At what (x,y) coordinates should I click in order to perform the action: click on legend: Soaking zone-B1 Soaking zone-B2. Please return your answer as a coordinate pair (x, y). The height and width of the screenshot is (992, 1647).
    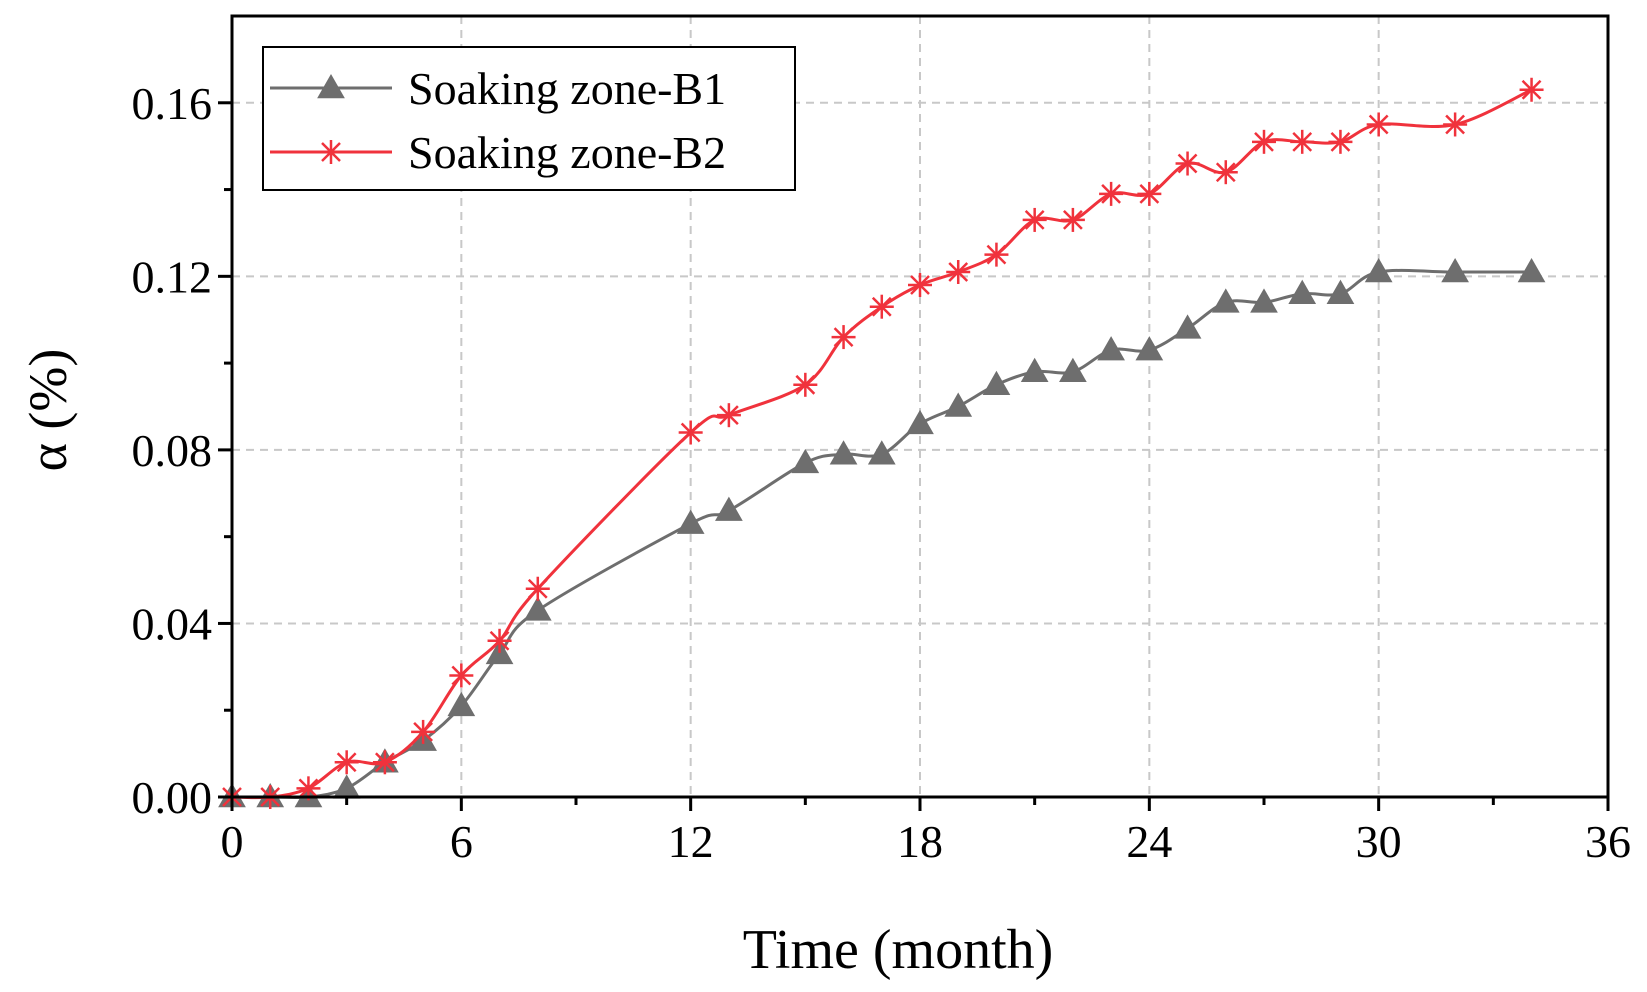
    Looking at the image, I should click on (529, 118).